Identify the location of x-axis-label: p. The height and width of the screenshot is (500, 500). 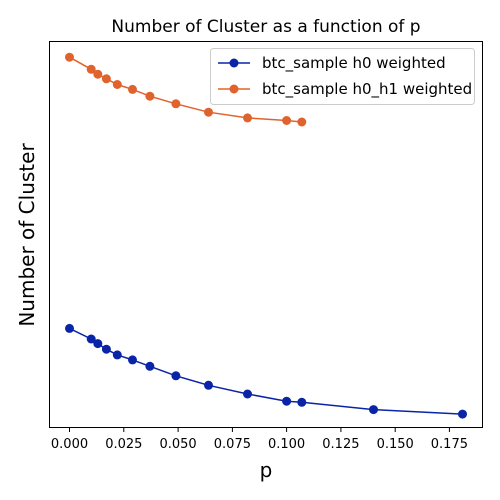
(266, 470).